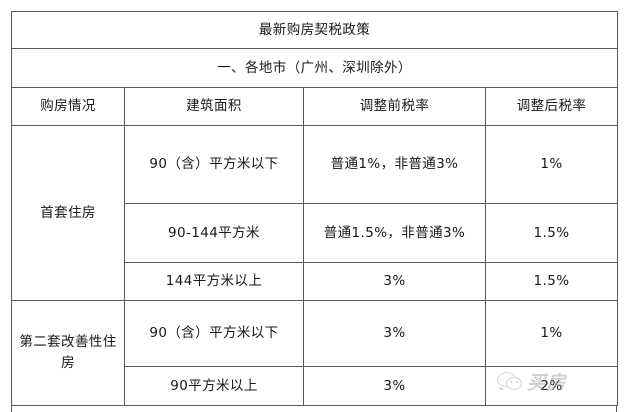 Image resolution: width=640 pixels, height=412 pixels. I want to click on column-header-situation: 购房情况, so click(68, 106).